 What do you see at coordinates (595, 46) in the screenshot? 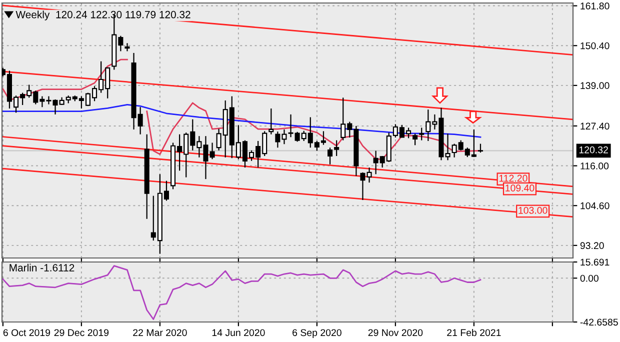
I see `y-tick-label: 150.40` at bounding box center [595, 46].